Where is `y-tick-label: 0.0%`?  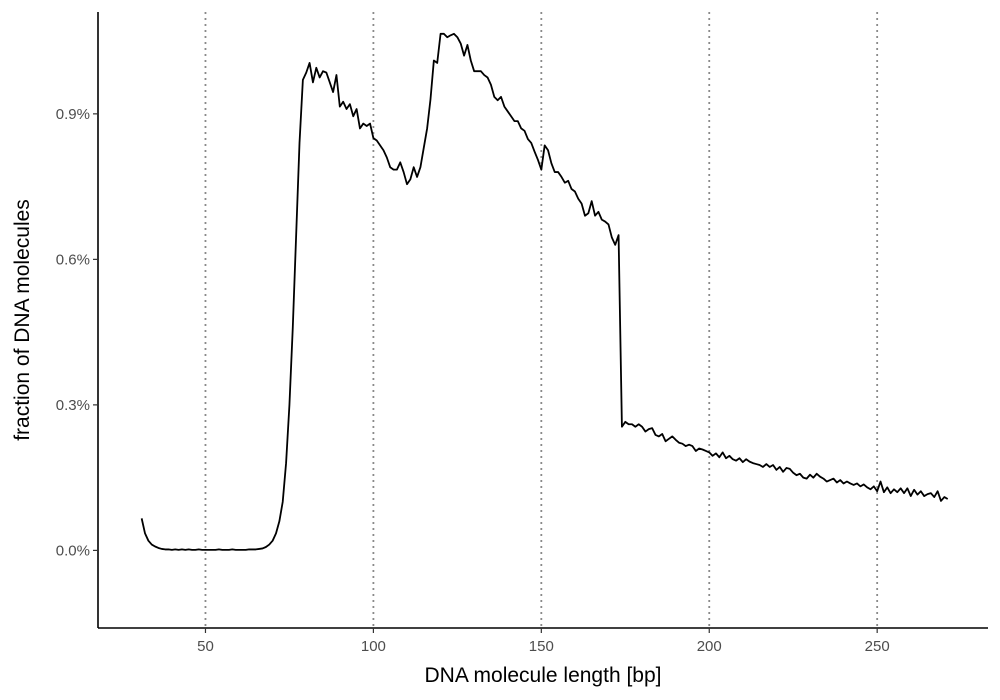 y-tick-label: 0.0% is located at coordinates (73, 550).